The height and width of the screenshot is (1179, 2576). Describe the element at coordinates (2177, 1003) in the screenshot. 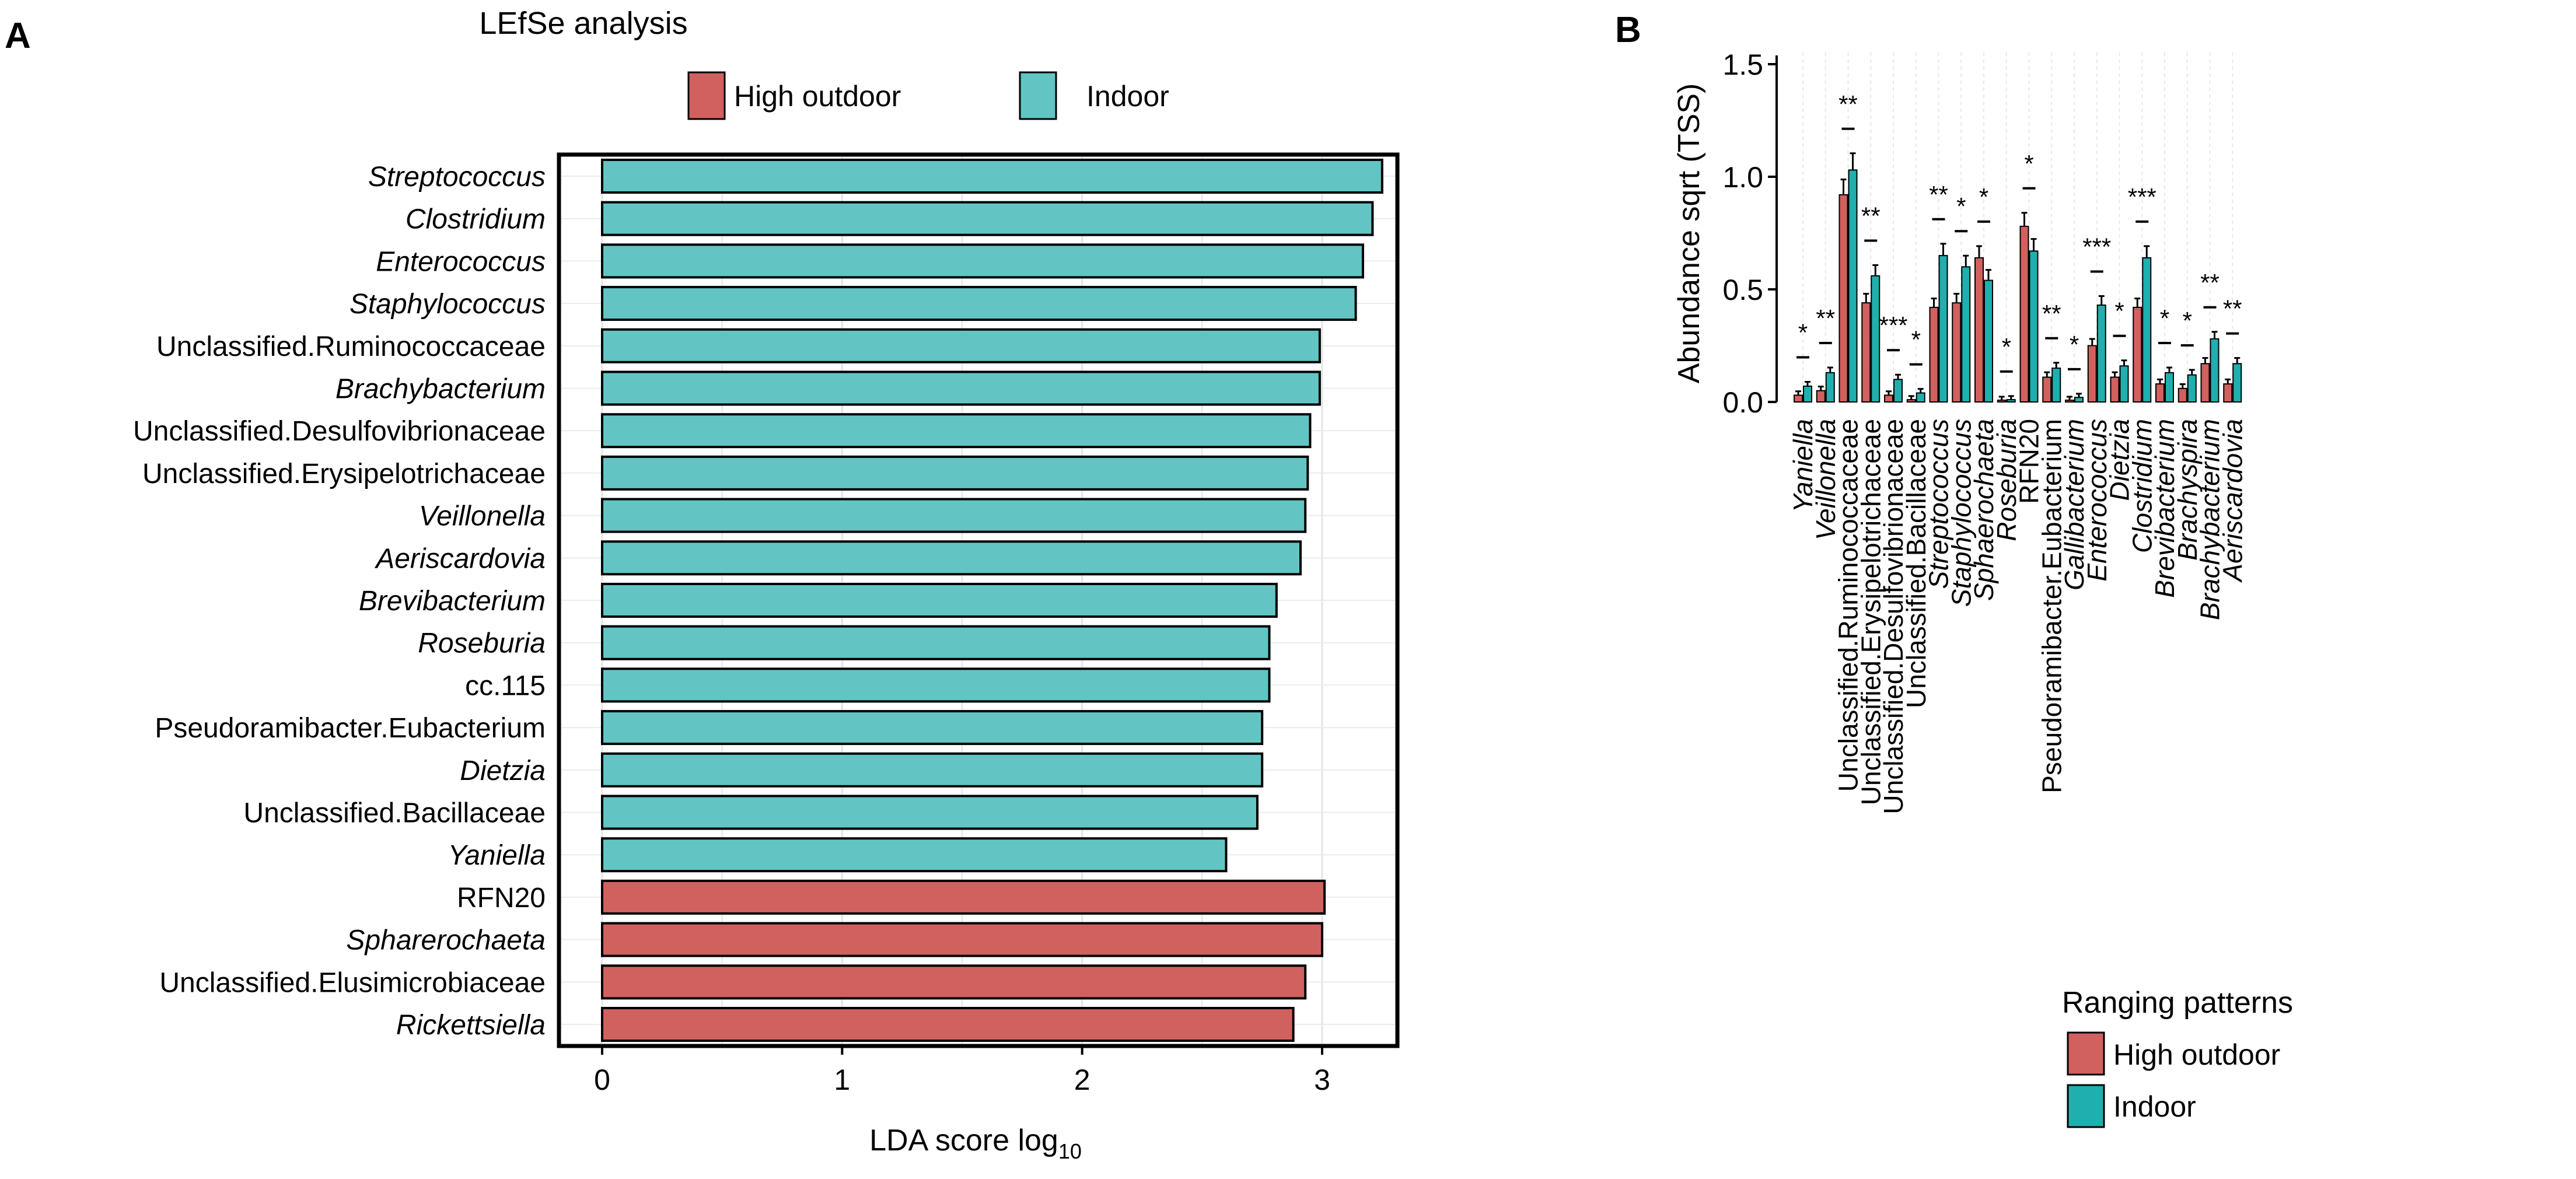

I see `chart-b-legend-title: Ranging patterns` at that location.